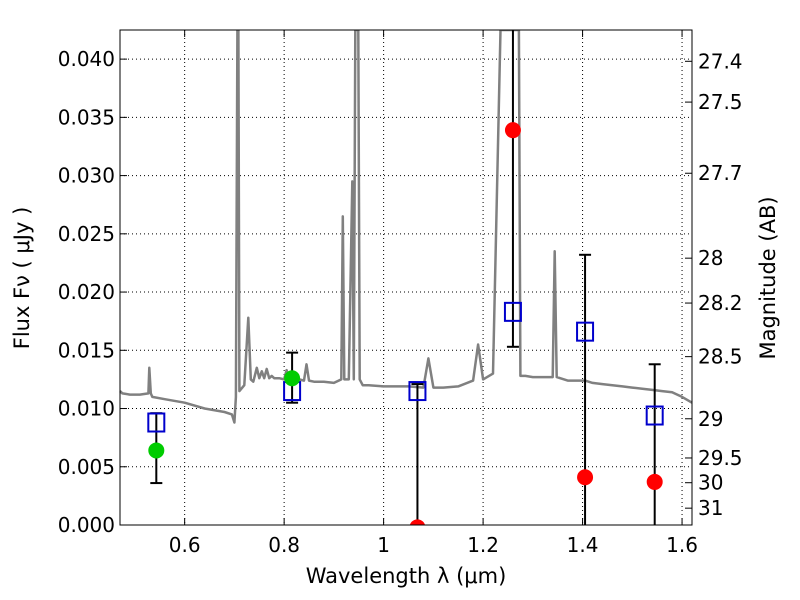 The height and width of the screenshot is (600, 800). What do you see at coordinates (710, 483) in the screenshot?
I see `mag-tick-label: 30` at bounding box center [710, 483].